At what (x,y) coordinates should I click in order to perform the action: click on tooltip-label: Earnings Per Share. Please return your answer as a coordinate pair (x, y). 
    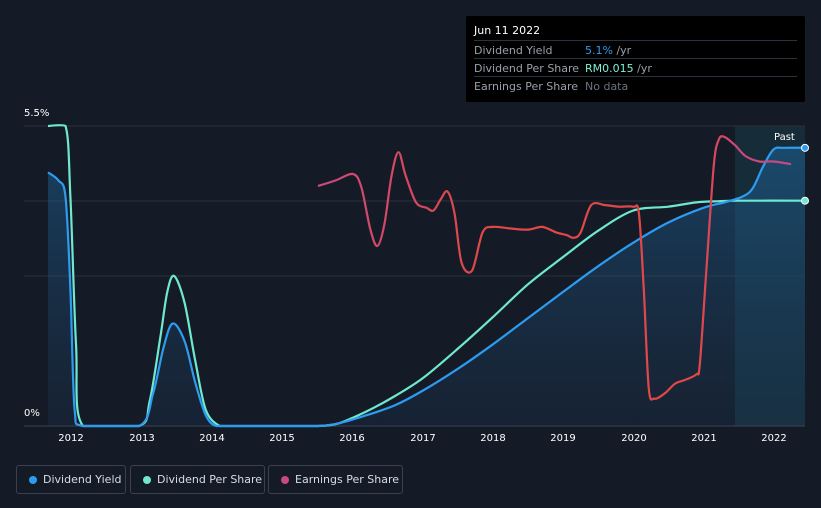
    Looking at the image, I should click on (526, 86).